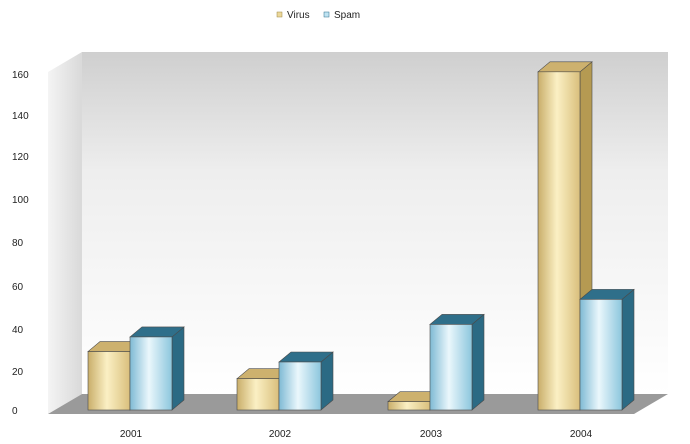 The image size is (690, 444). I want to click on bar-spam-2001, so click(157, 368).